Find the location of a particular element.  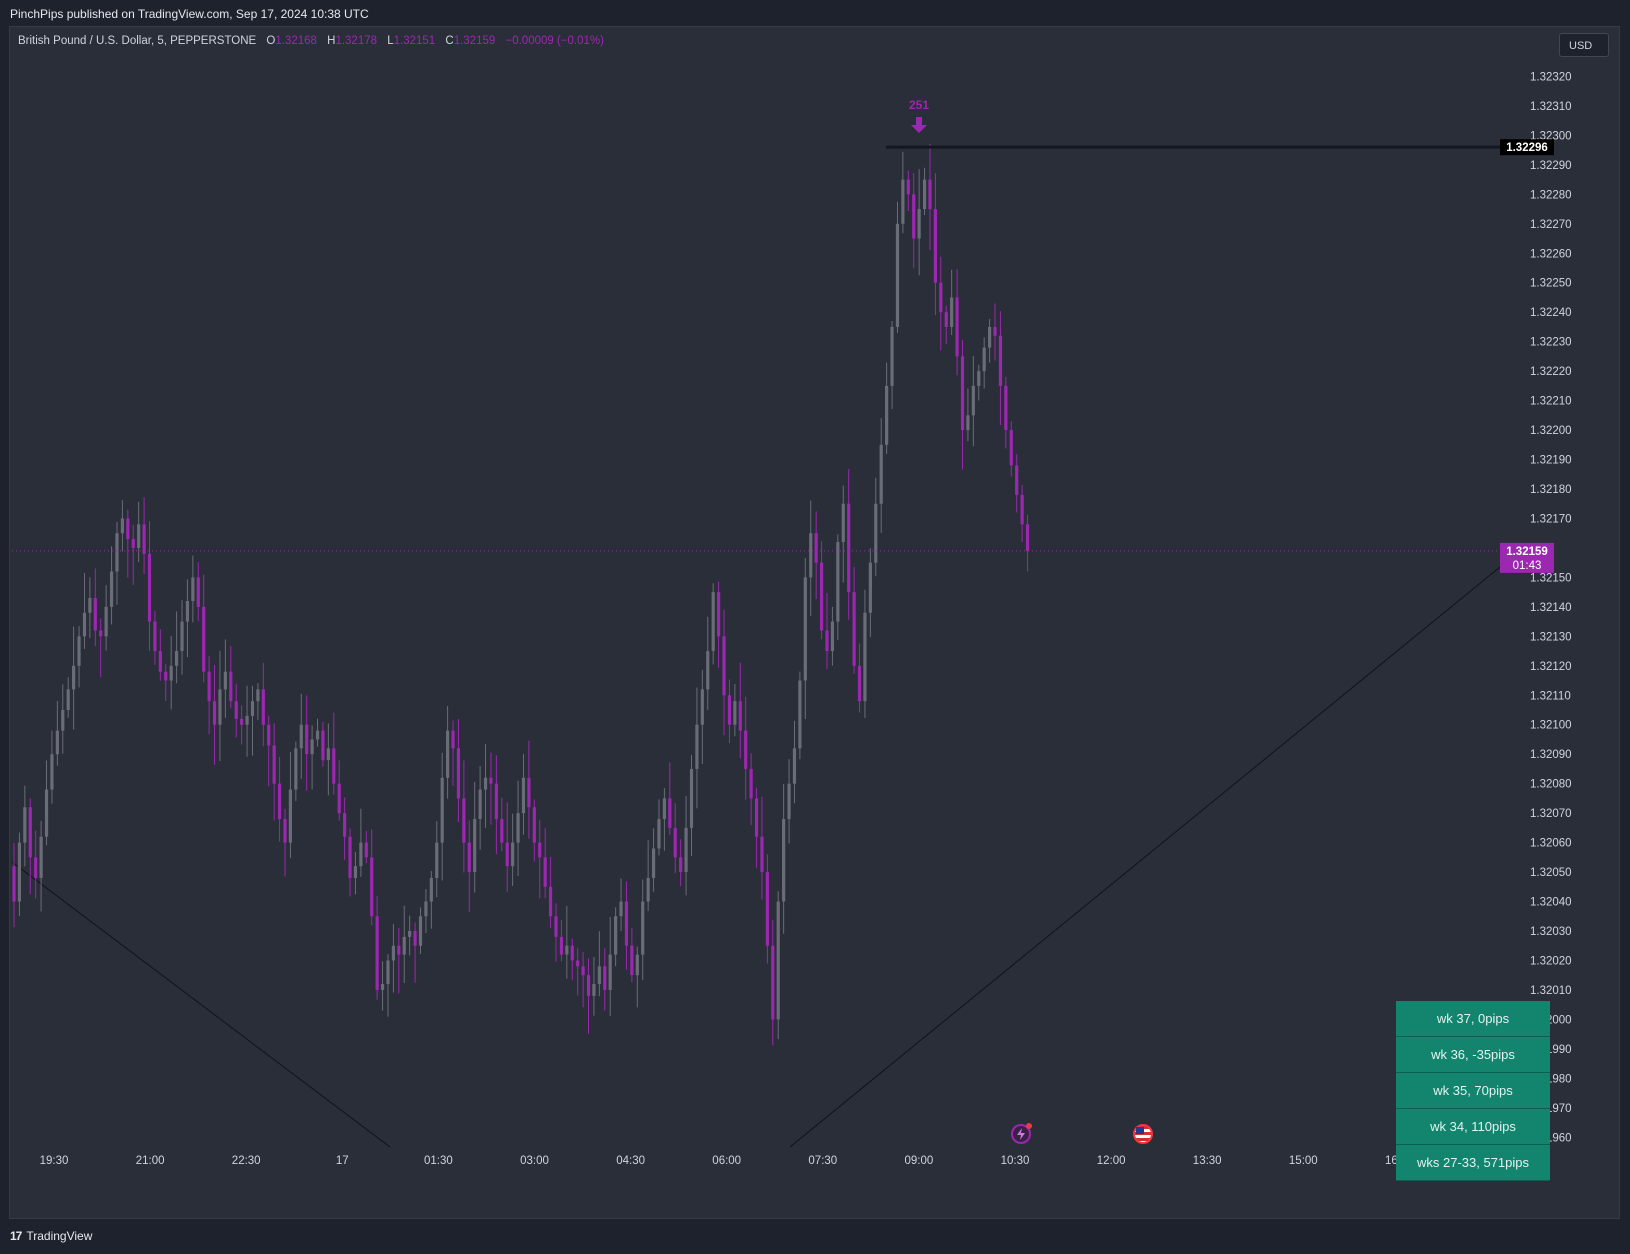

currency-button: USD is located at coordinates (1584, 45).